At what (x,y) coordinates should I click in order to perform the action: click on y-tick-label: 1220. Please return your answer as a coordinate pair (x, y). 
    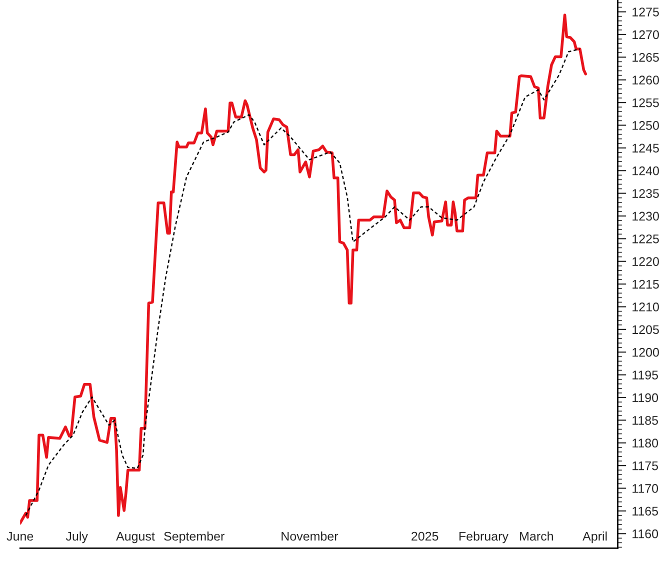
    Looking at the image, I should click on (645, 261).